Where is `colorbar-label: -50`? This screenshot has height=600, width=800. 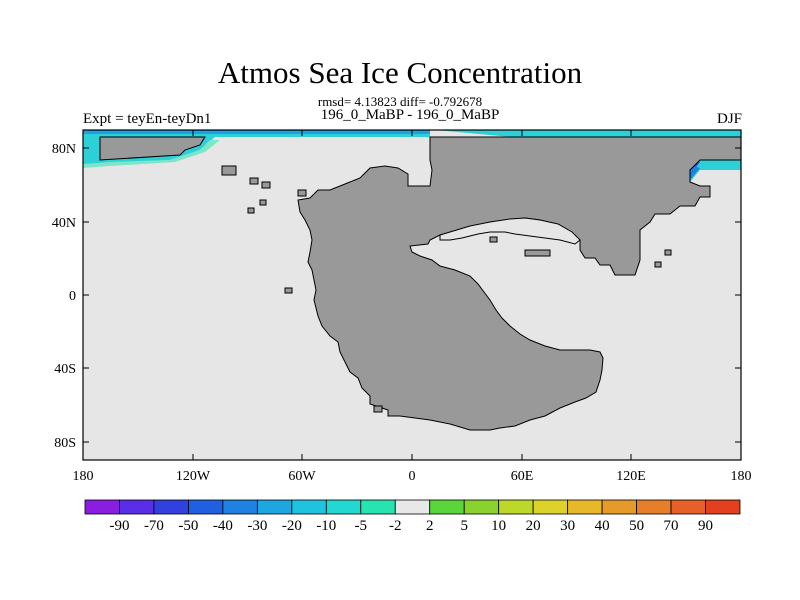
colorbar-label: -50 is located at coordinates (188, 526).